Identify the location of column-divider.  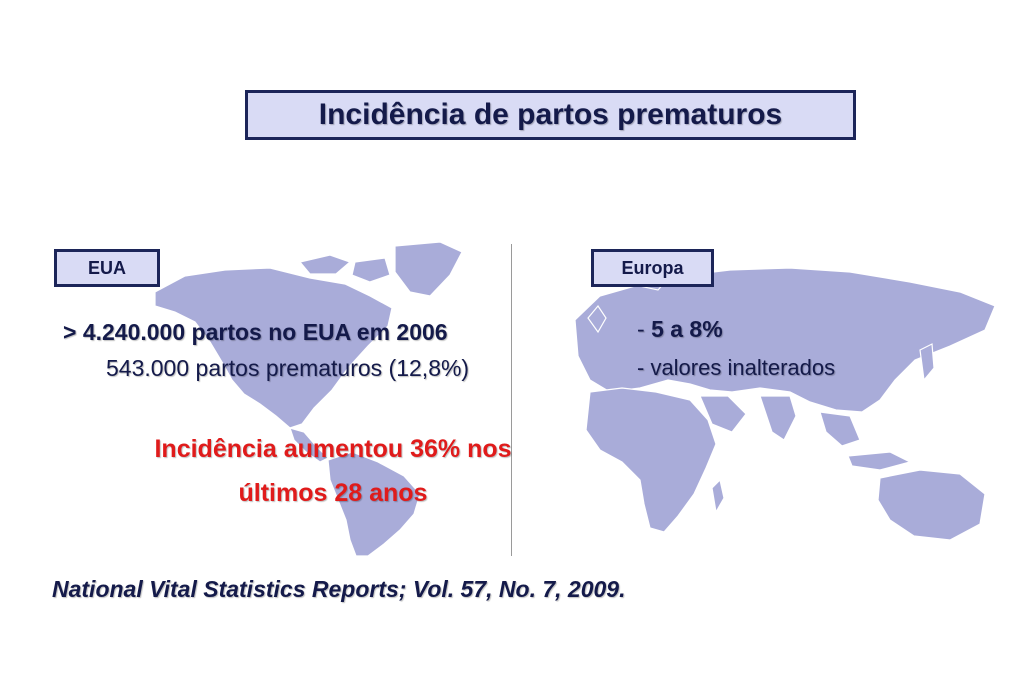
(511, 400).